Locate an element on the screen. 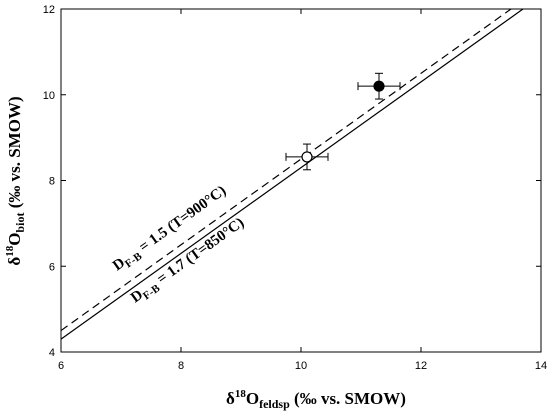 This screenshot has width=550, height=416. y-tick-label: 12 is located at coordinates (49, 10).